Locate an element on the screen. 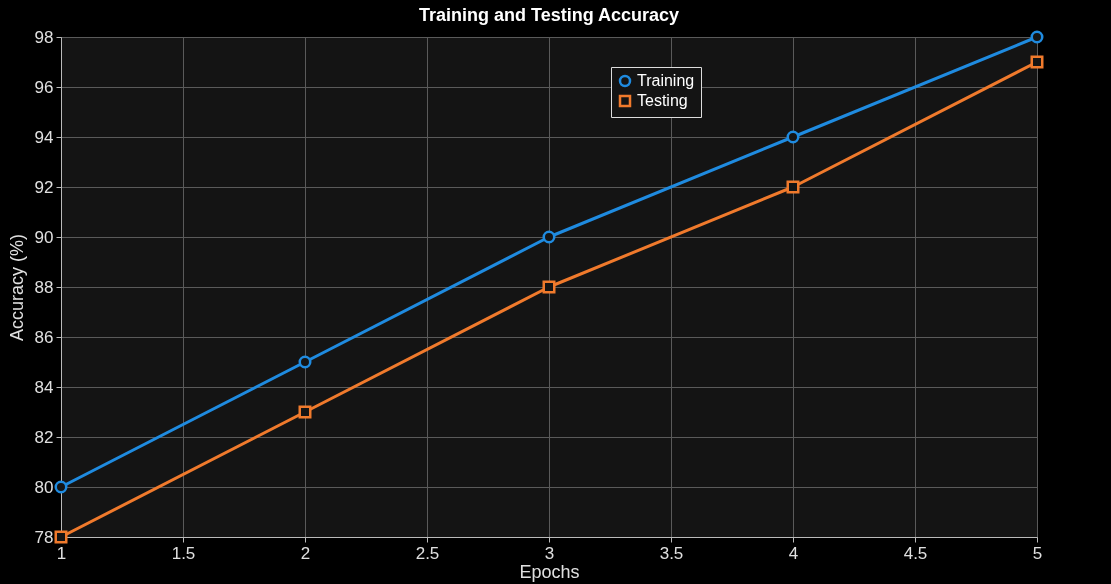 The image size is (1111, 584). chart-title: Training and Testing Accuracy is located at coordinates (549, 14).